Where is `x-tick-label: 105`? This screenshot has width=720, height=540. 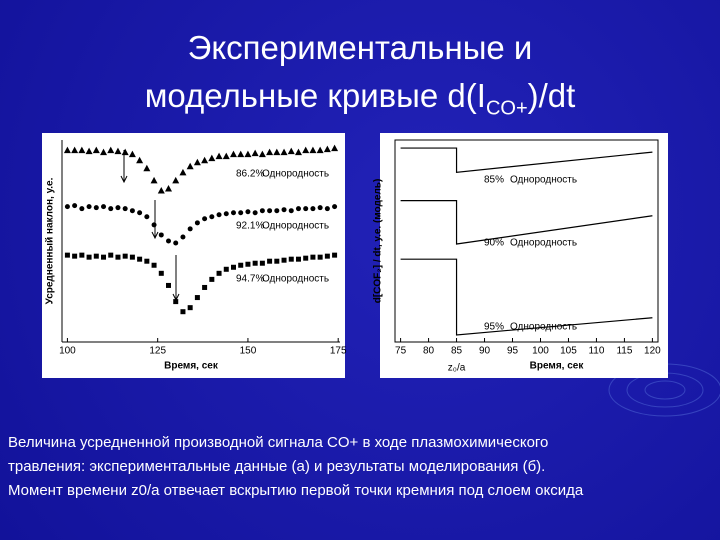 x-tick-label: 105 is located at coordinates (568, 351).